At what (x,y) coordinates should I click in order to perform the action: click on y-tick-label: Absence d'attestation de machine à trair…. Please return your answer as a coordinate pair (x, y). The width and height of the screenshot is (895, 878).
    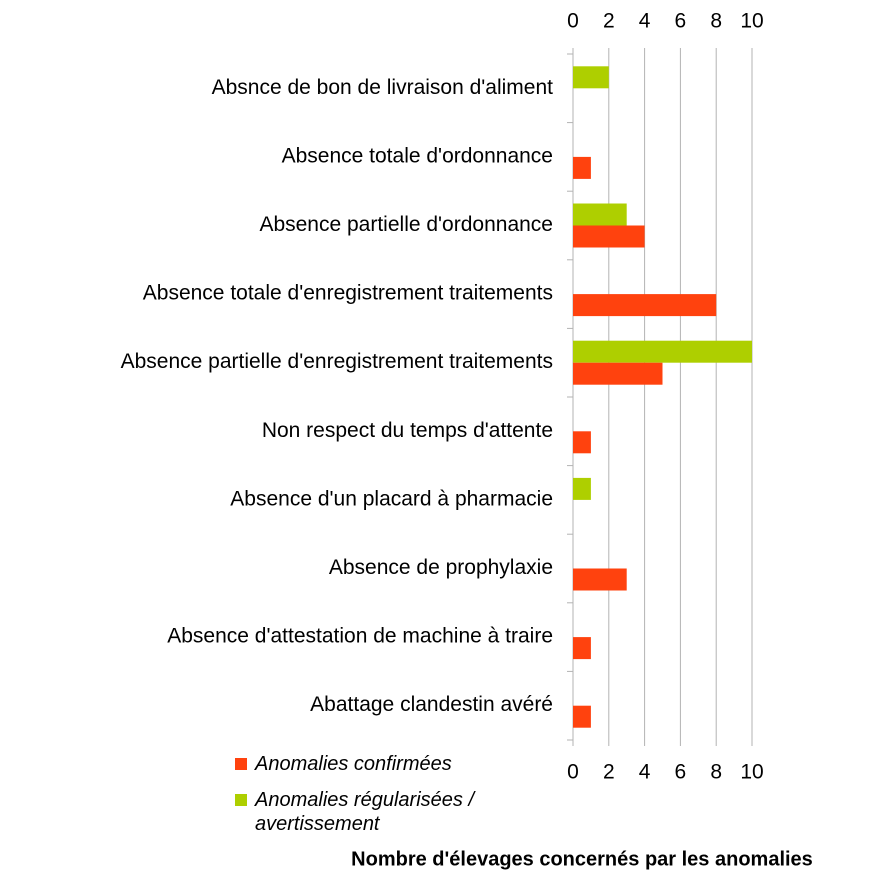
    Looking at the image, I should click on (360, 636).